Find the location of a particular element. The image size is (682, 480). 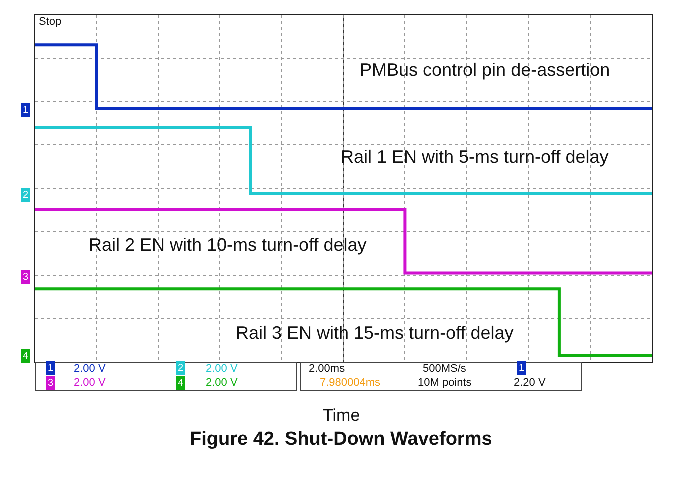

text: Figure 42. Shut-Down Waveforms is located at coordinates (341, 439).